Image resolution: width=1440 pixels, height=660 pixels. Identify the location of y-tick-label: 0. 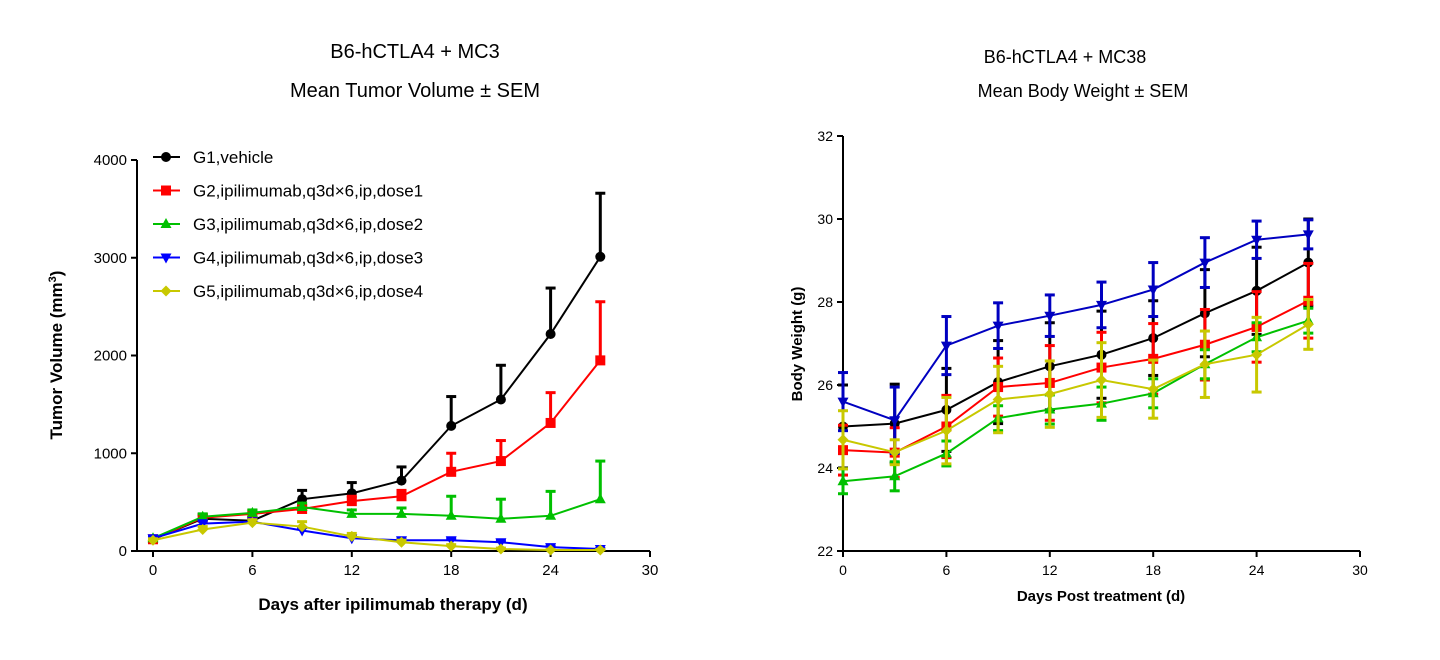
(123, 551).